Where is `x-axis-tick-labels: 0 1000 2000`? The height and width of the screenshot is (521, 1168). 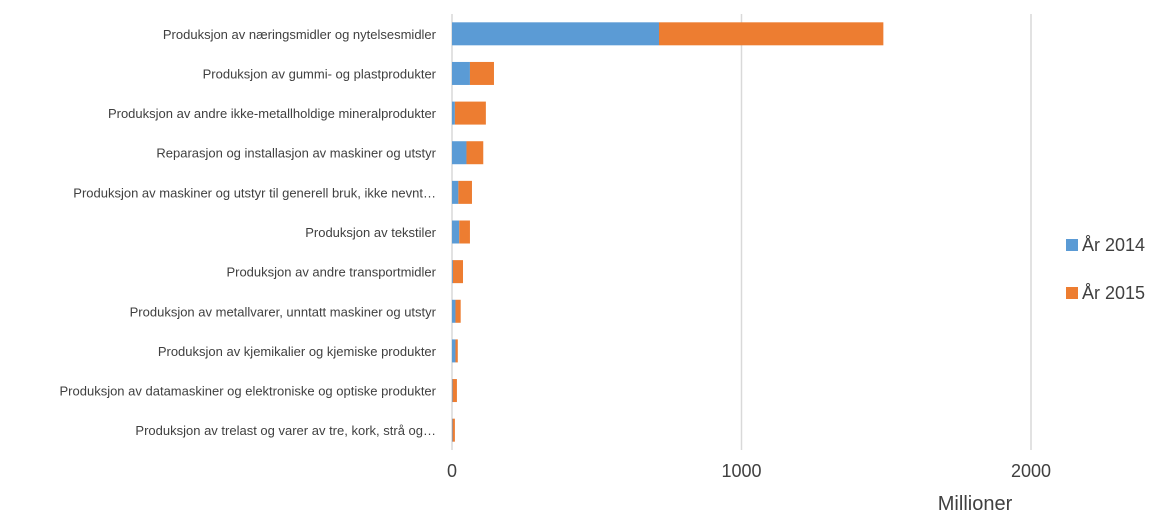 x-axis-tick-labels: 0 1000 2000 is located at coordinates (749, 471).